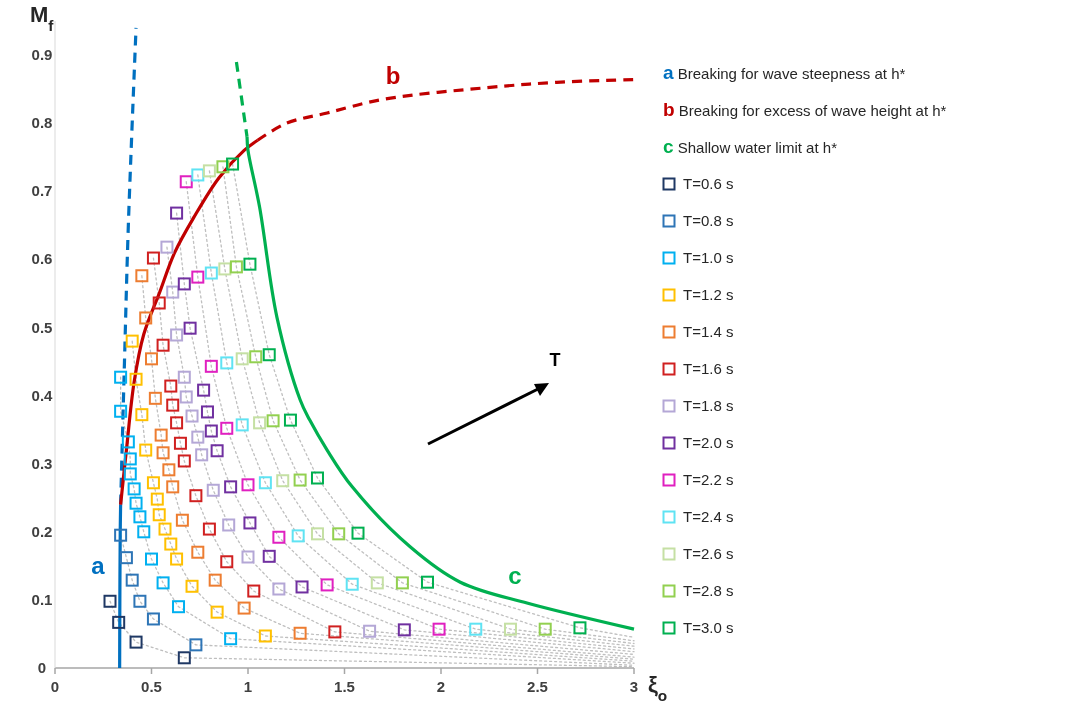 The image size is (1087, 704). What do you see at coordinates (441, 686) in the screenshot?
I see `x-tick-label: 2` at bounding box center [441, 686].